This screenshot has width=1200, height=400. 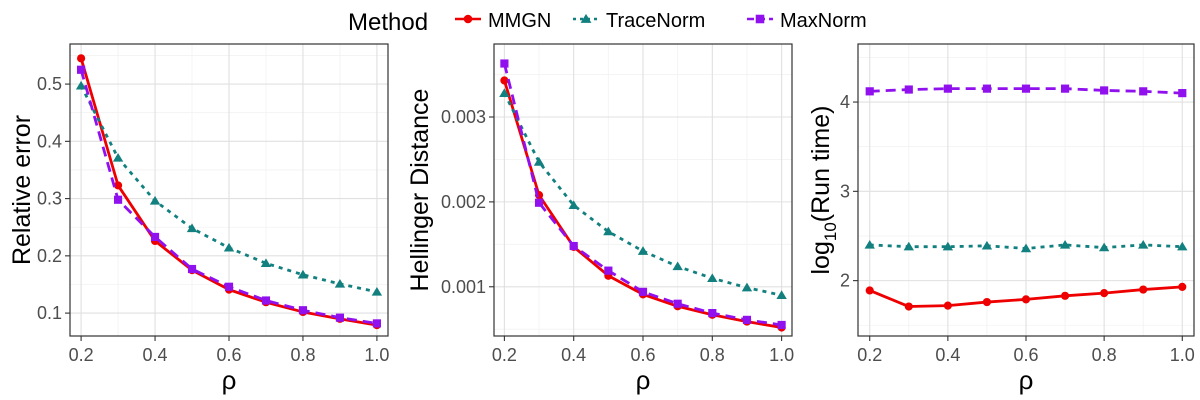 What do you see at coordinates (643, 380) in the screenshot?
I see `x-axis-title: ρ` at bounding box center [643, 380].